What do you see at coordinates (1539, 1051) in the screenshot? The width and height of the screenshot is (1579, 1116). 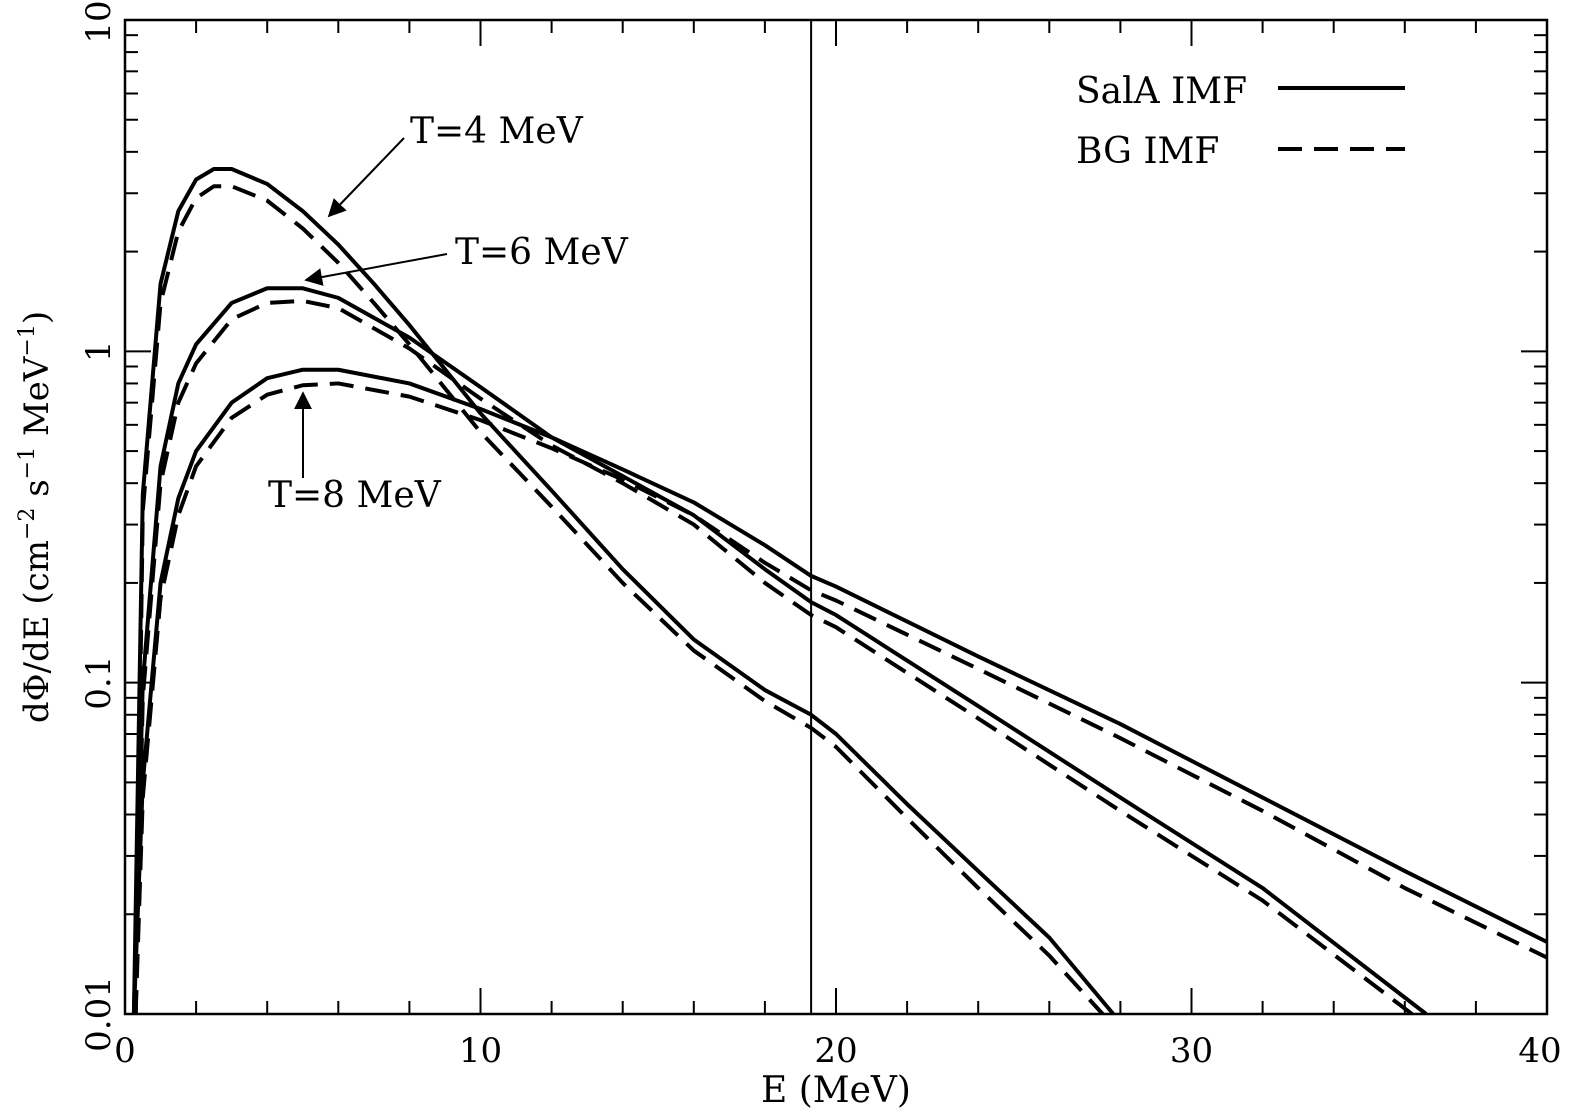 I see `x-tick-label-40: 40` at bounding box center [1539, 1051].